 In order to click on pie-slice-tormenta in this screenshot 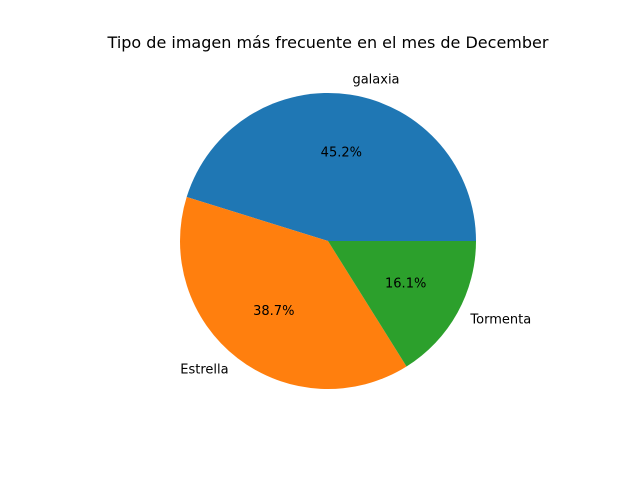, I will do `click(402, 304)`.